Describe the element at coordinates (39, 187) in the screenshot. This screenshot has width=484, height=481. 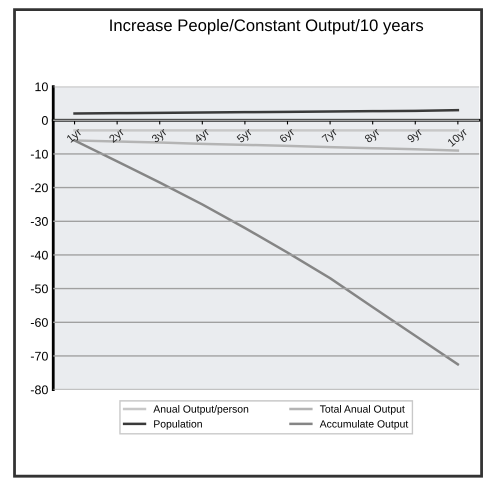
I see `y-tick-label: -20` at that location.